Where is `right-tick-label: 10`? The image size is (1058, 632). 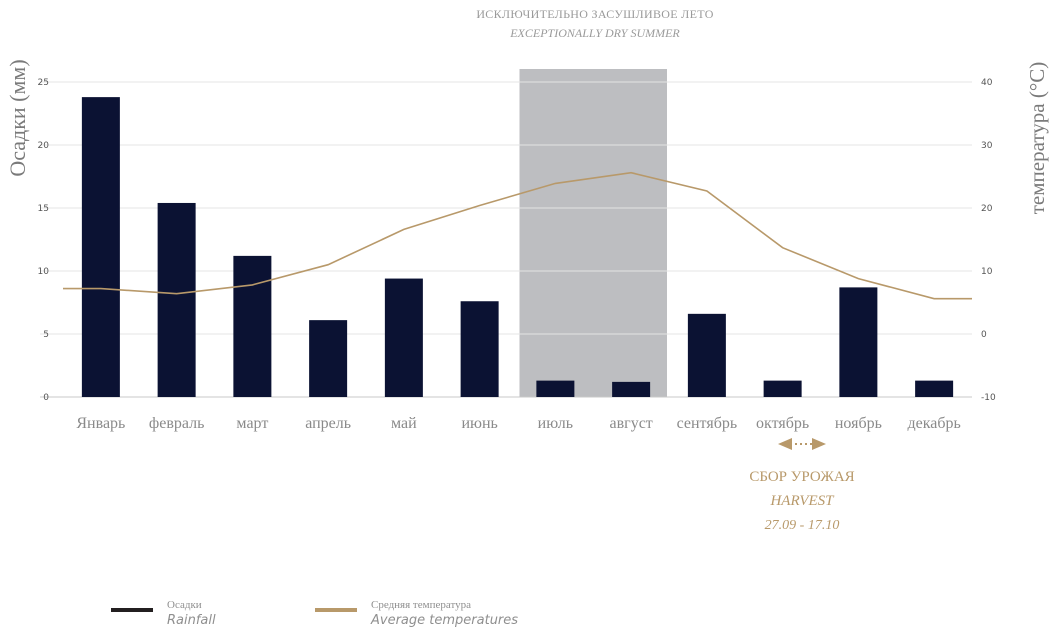
right-tick-label: 10 is located at coordinates (987, 272).